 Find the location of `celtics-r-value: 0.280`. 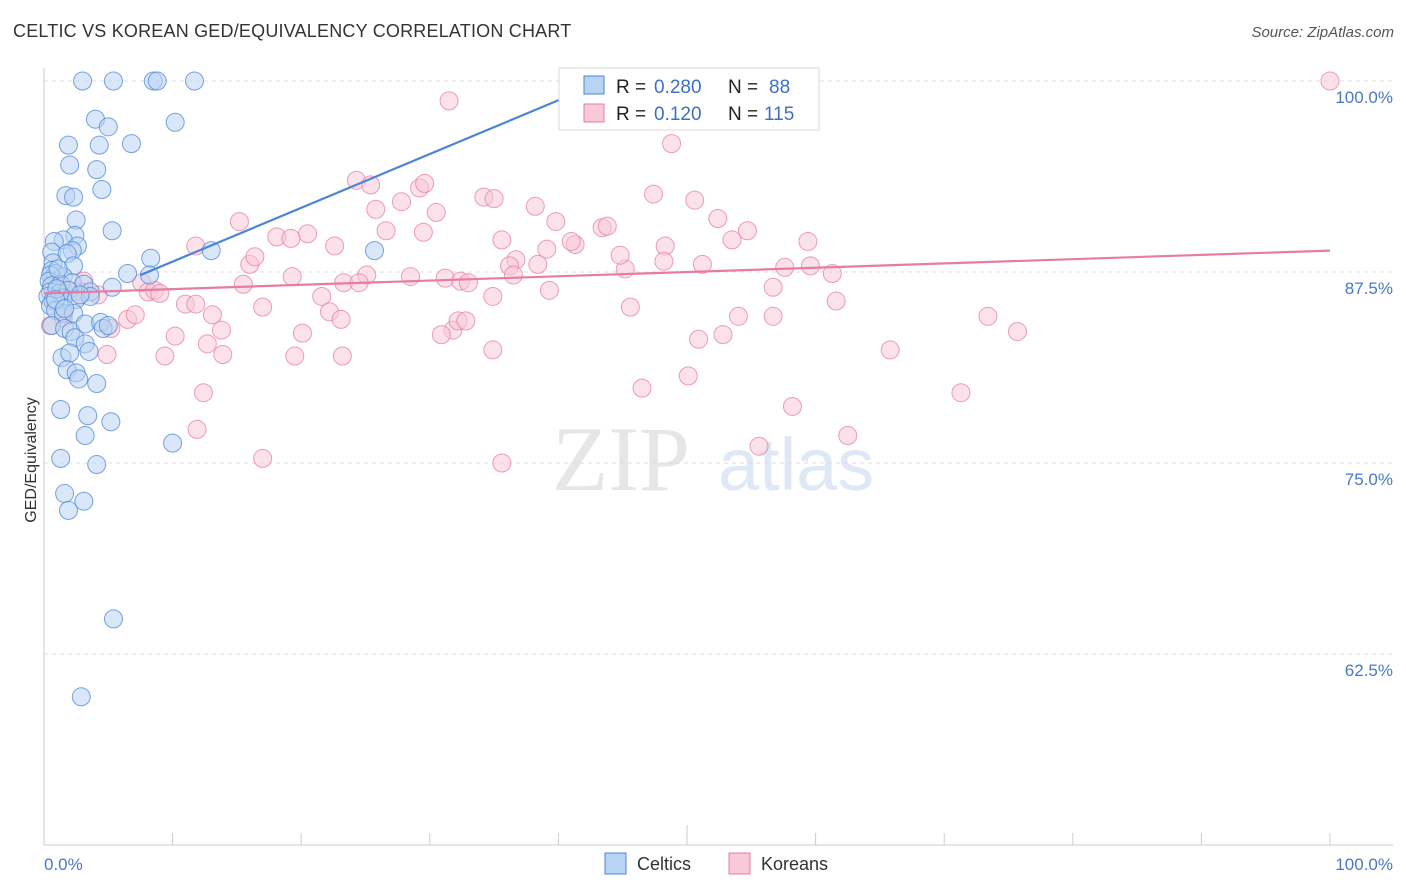

celtics-r-value: 0.280 is located at coordinates (678, 87).